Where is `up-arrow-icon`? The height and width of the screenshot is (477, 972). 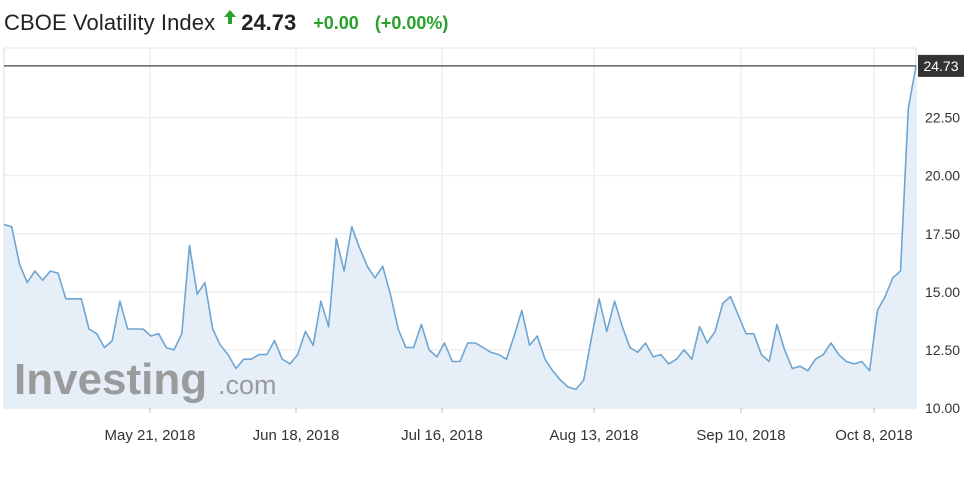
up-arrow-icon is located at coordinates (230, 17).